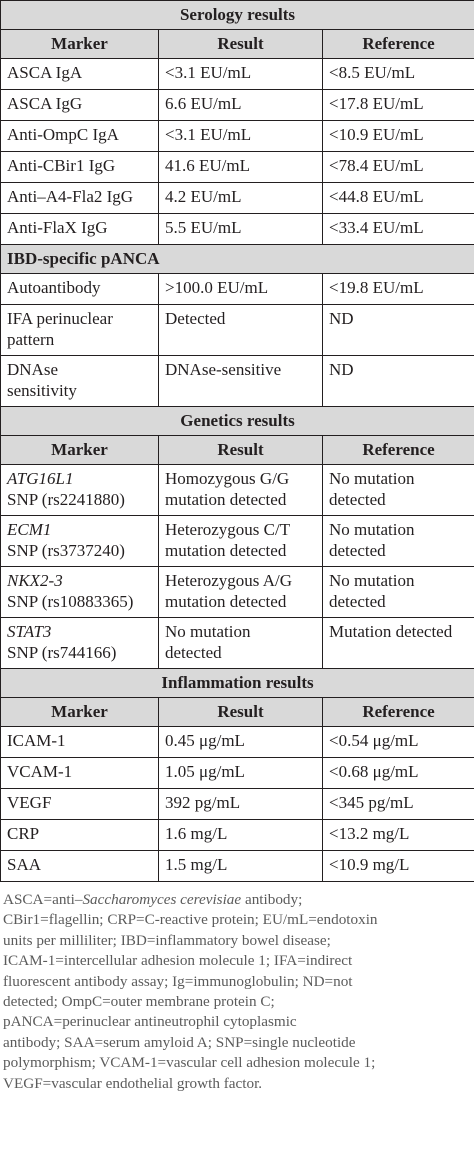  What do you see at coordinates (79, 835) in the screenshot?
I see `marker-cell: CRP` at bounding box center [79, 835].